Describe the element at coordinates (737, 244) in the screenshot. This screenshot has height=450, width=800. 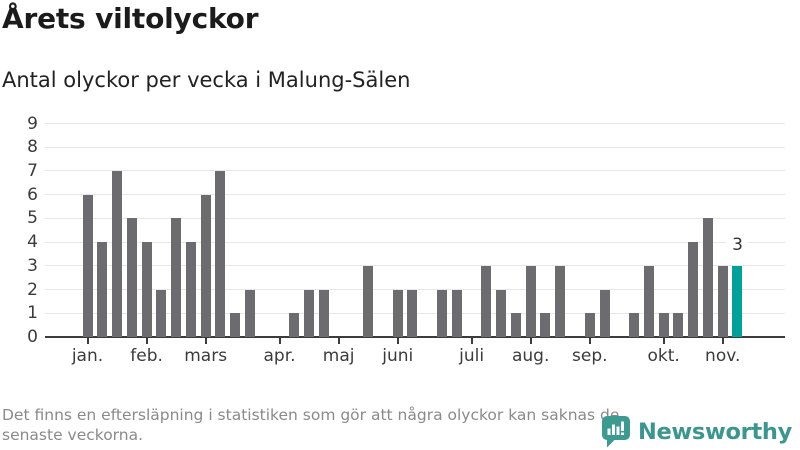
I see `value-label: 3` at that location.